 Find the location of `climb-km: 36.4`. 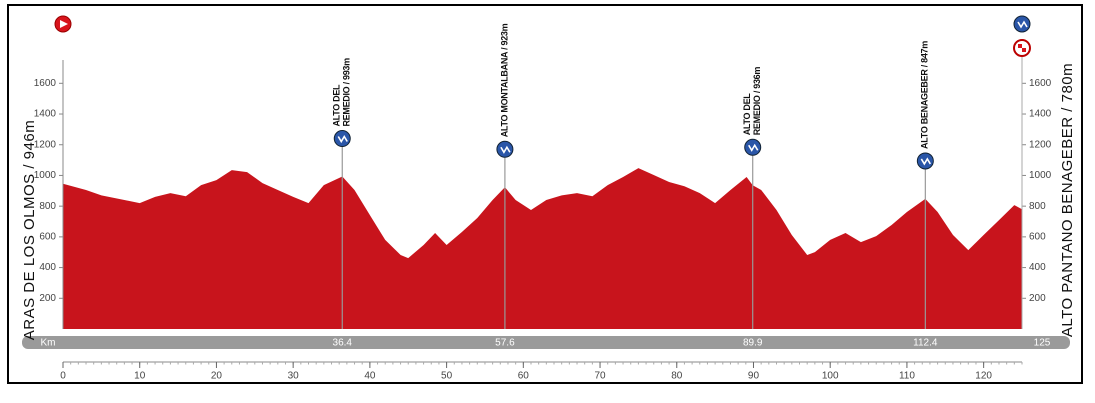

climb-km: 36.4 is located at coordinates (343, 343).